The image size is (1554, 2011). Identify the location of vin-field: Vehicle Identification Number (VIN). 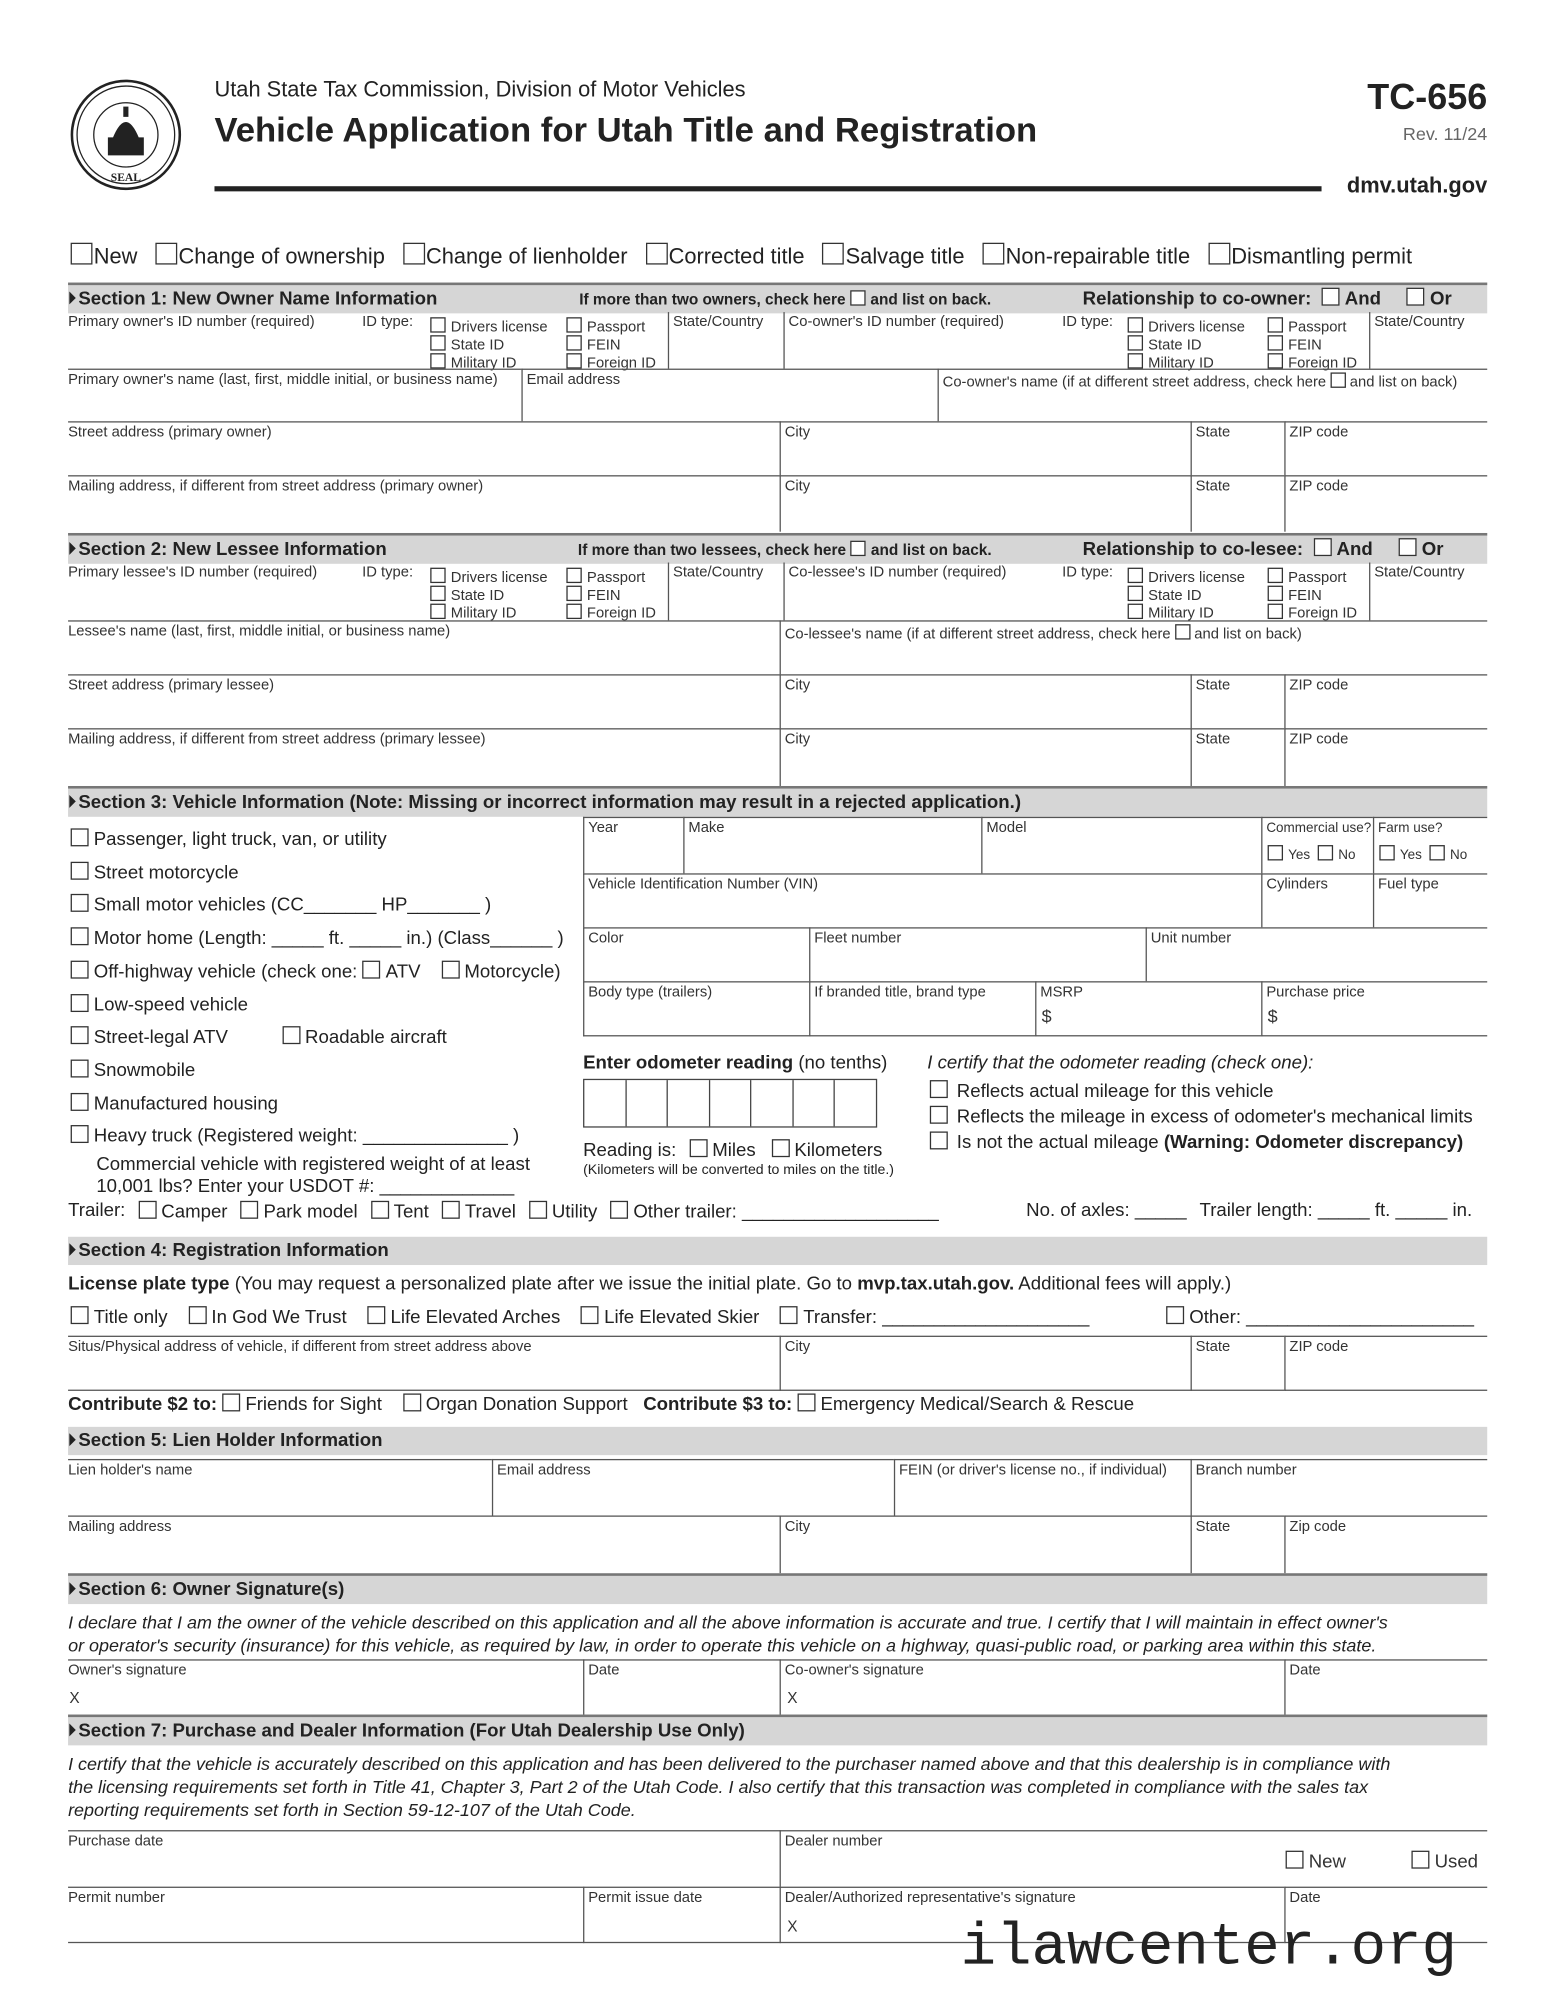
(922, 900).